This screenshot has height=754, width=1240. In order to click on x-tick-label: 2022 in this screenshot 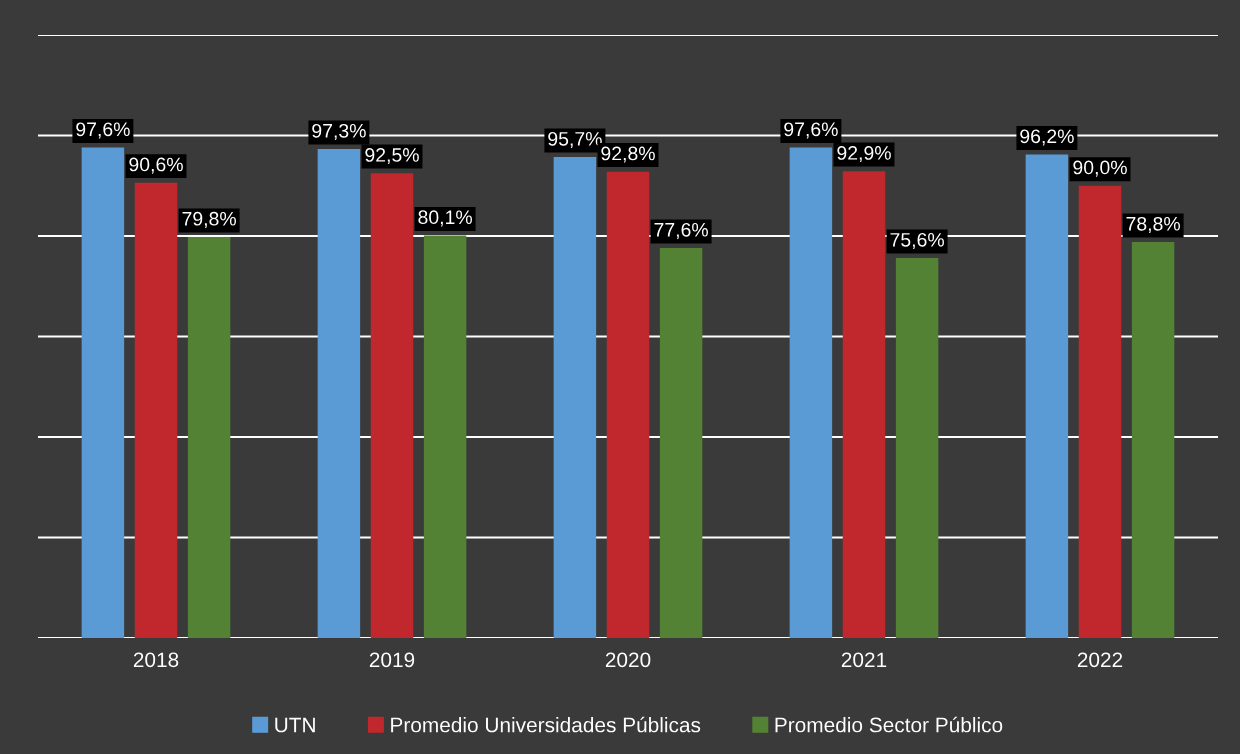, I will do `click(1100, 660)`.